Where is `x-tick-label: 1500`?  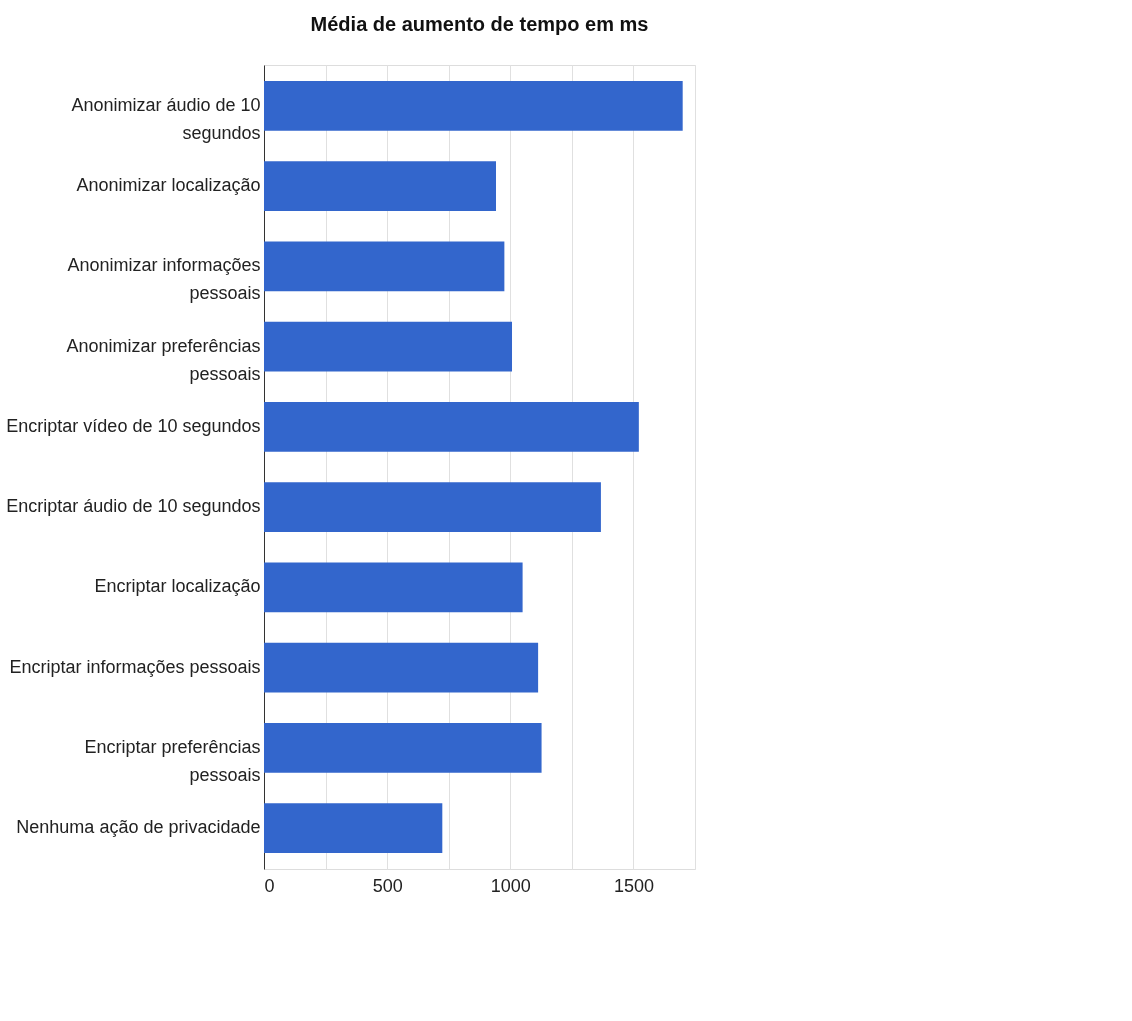 x-tick-label: 1500 is located at coordinates (633, 885).